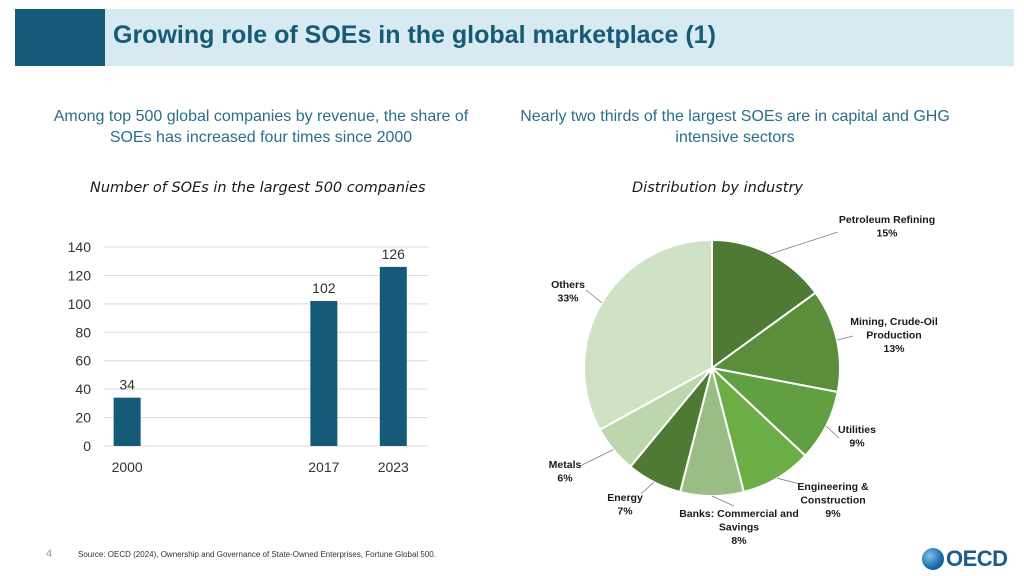  What do you see at coordinates (739, 541) in the screenshot?
I see `pie-slice-percent: 8%` at bounding box center [739, 541].